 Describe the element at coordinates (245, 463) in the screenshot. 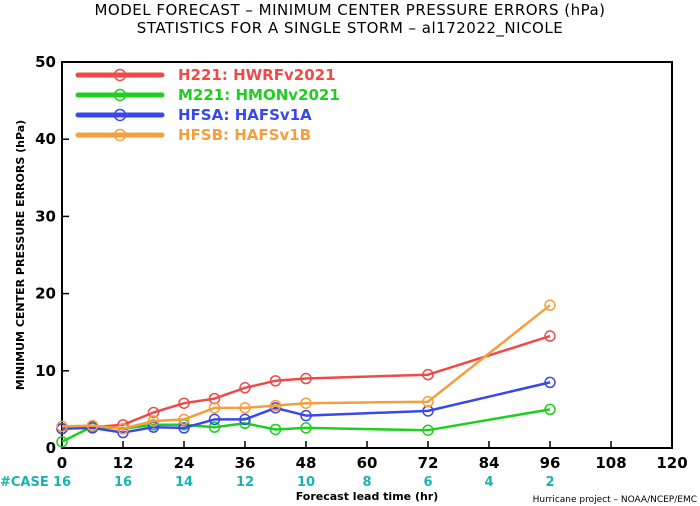

I see `x-tick-label: 36` at that location.